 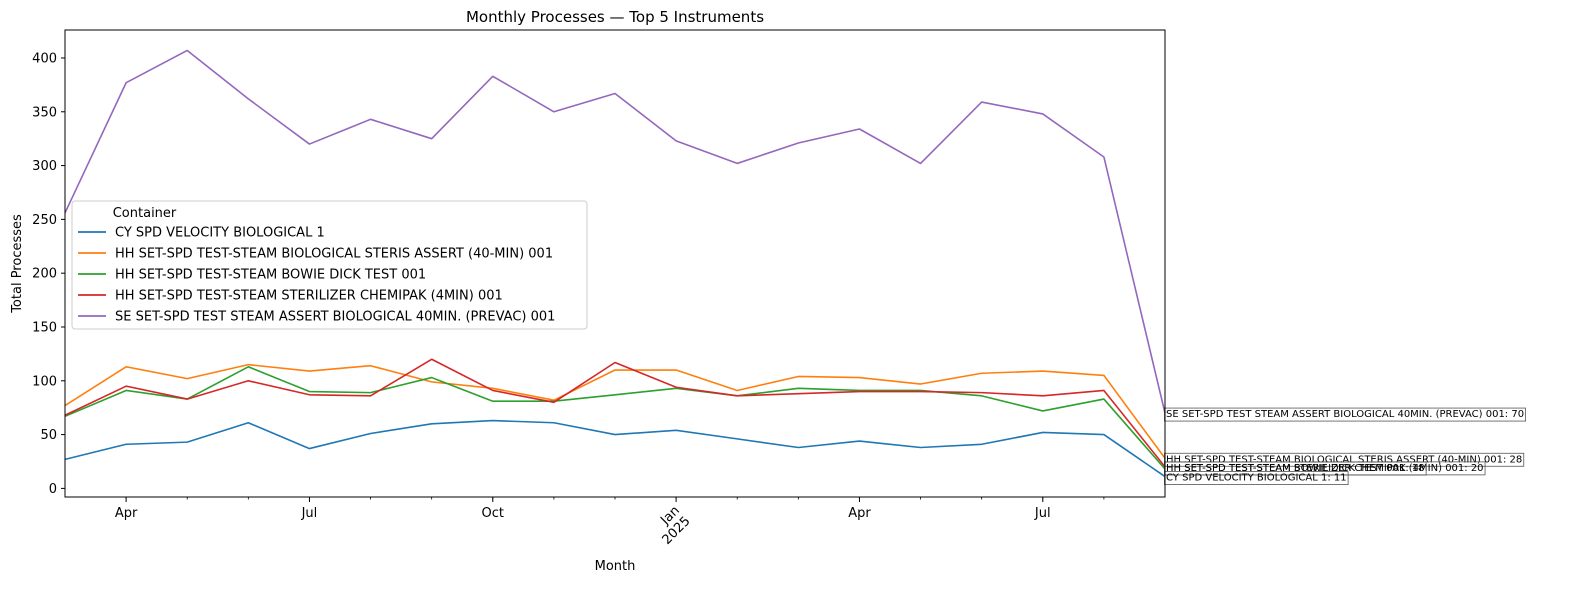 I want to click on x-tick-label: Oct, so click(x=493, y=513).